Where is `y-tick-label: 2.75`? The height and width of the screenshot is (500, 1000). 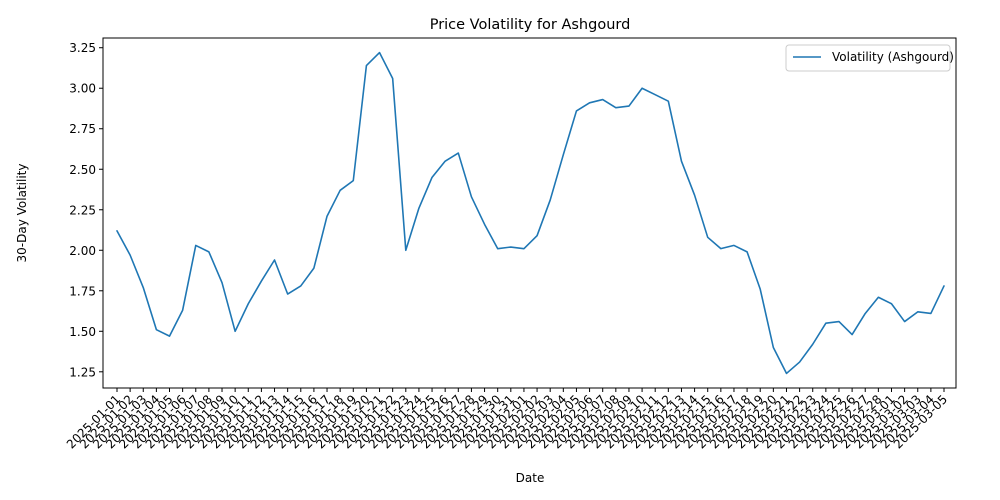 y-tick-label: 2.75 is located at coordinates (82, 129).